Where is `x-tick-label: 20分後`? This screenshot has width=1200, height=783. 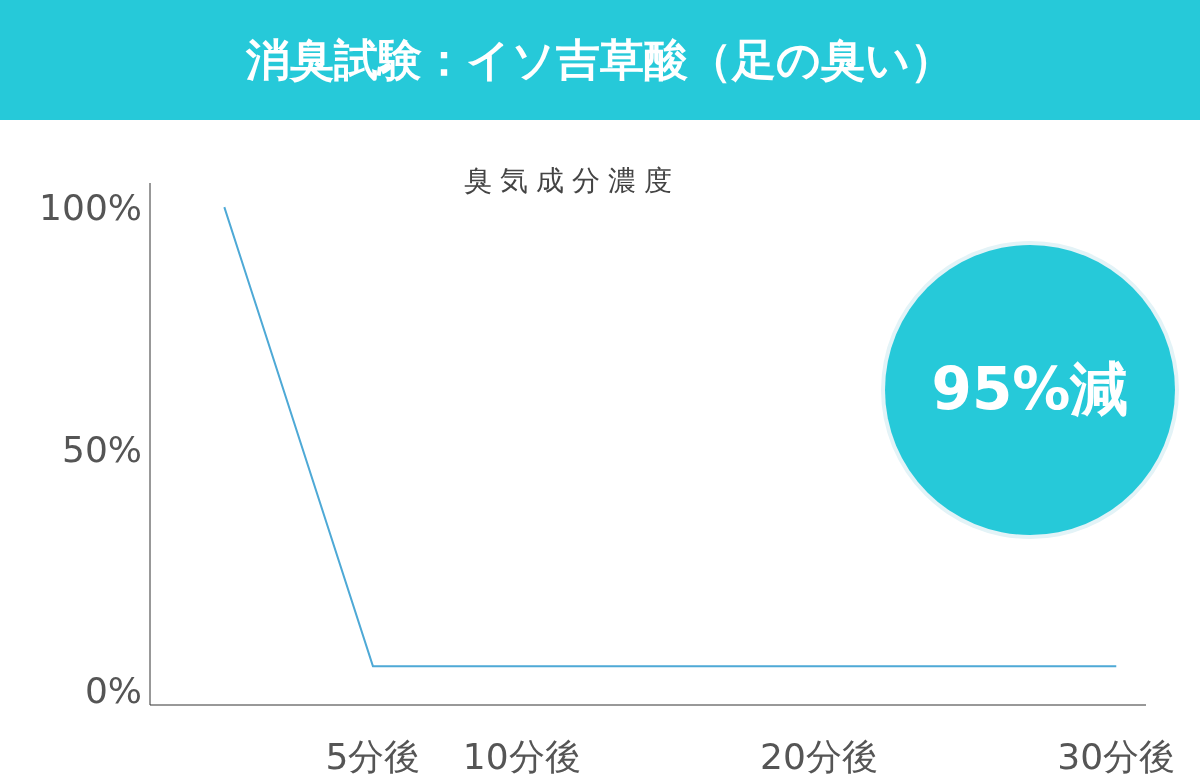 x-tick-label: 20分後 is located at coordinates (819, 756).